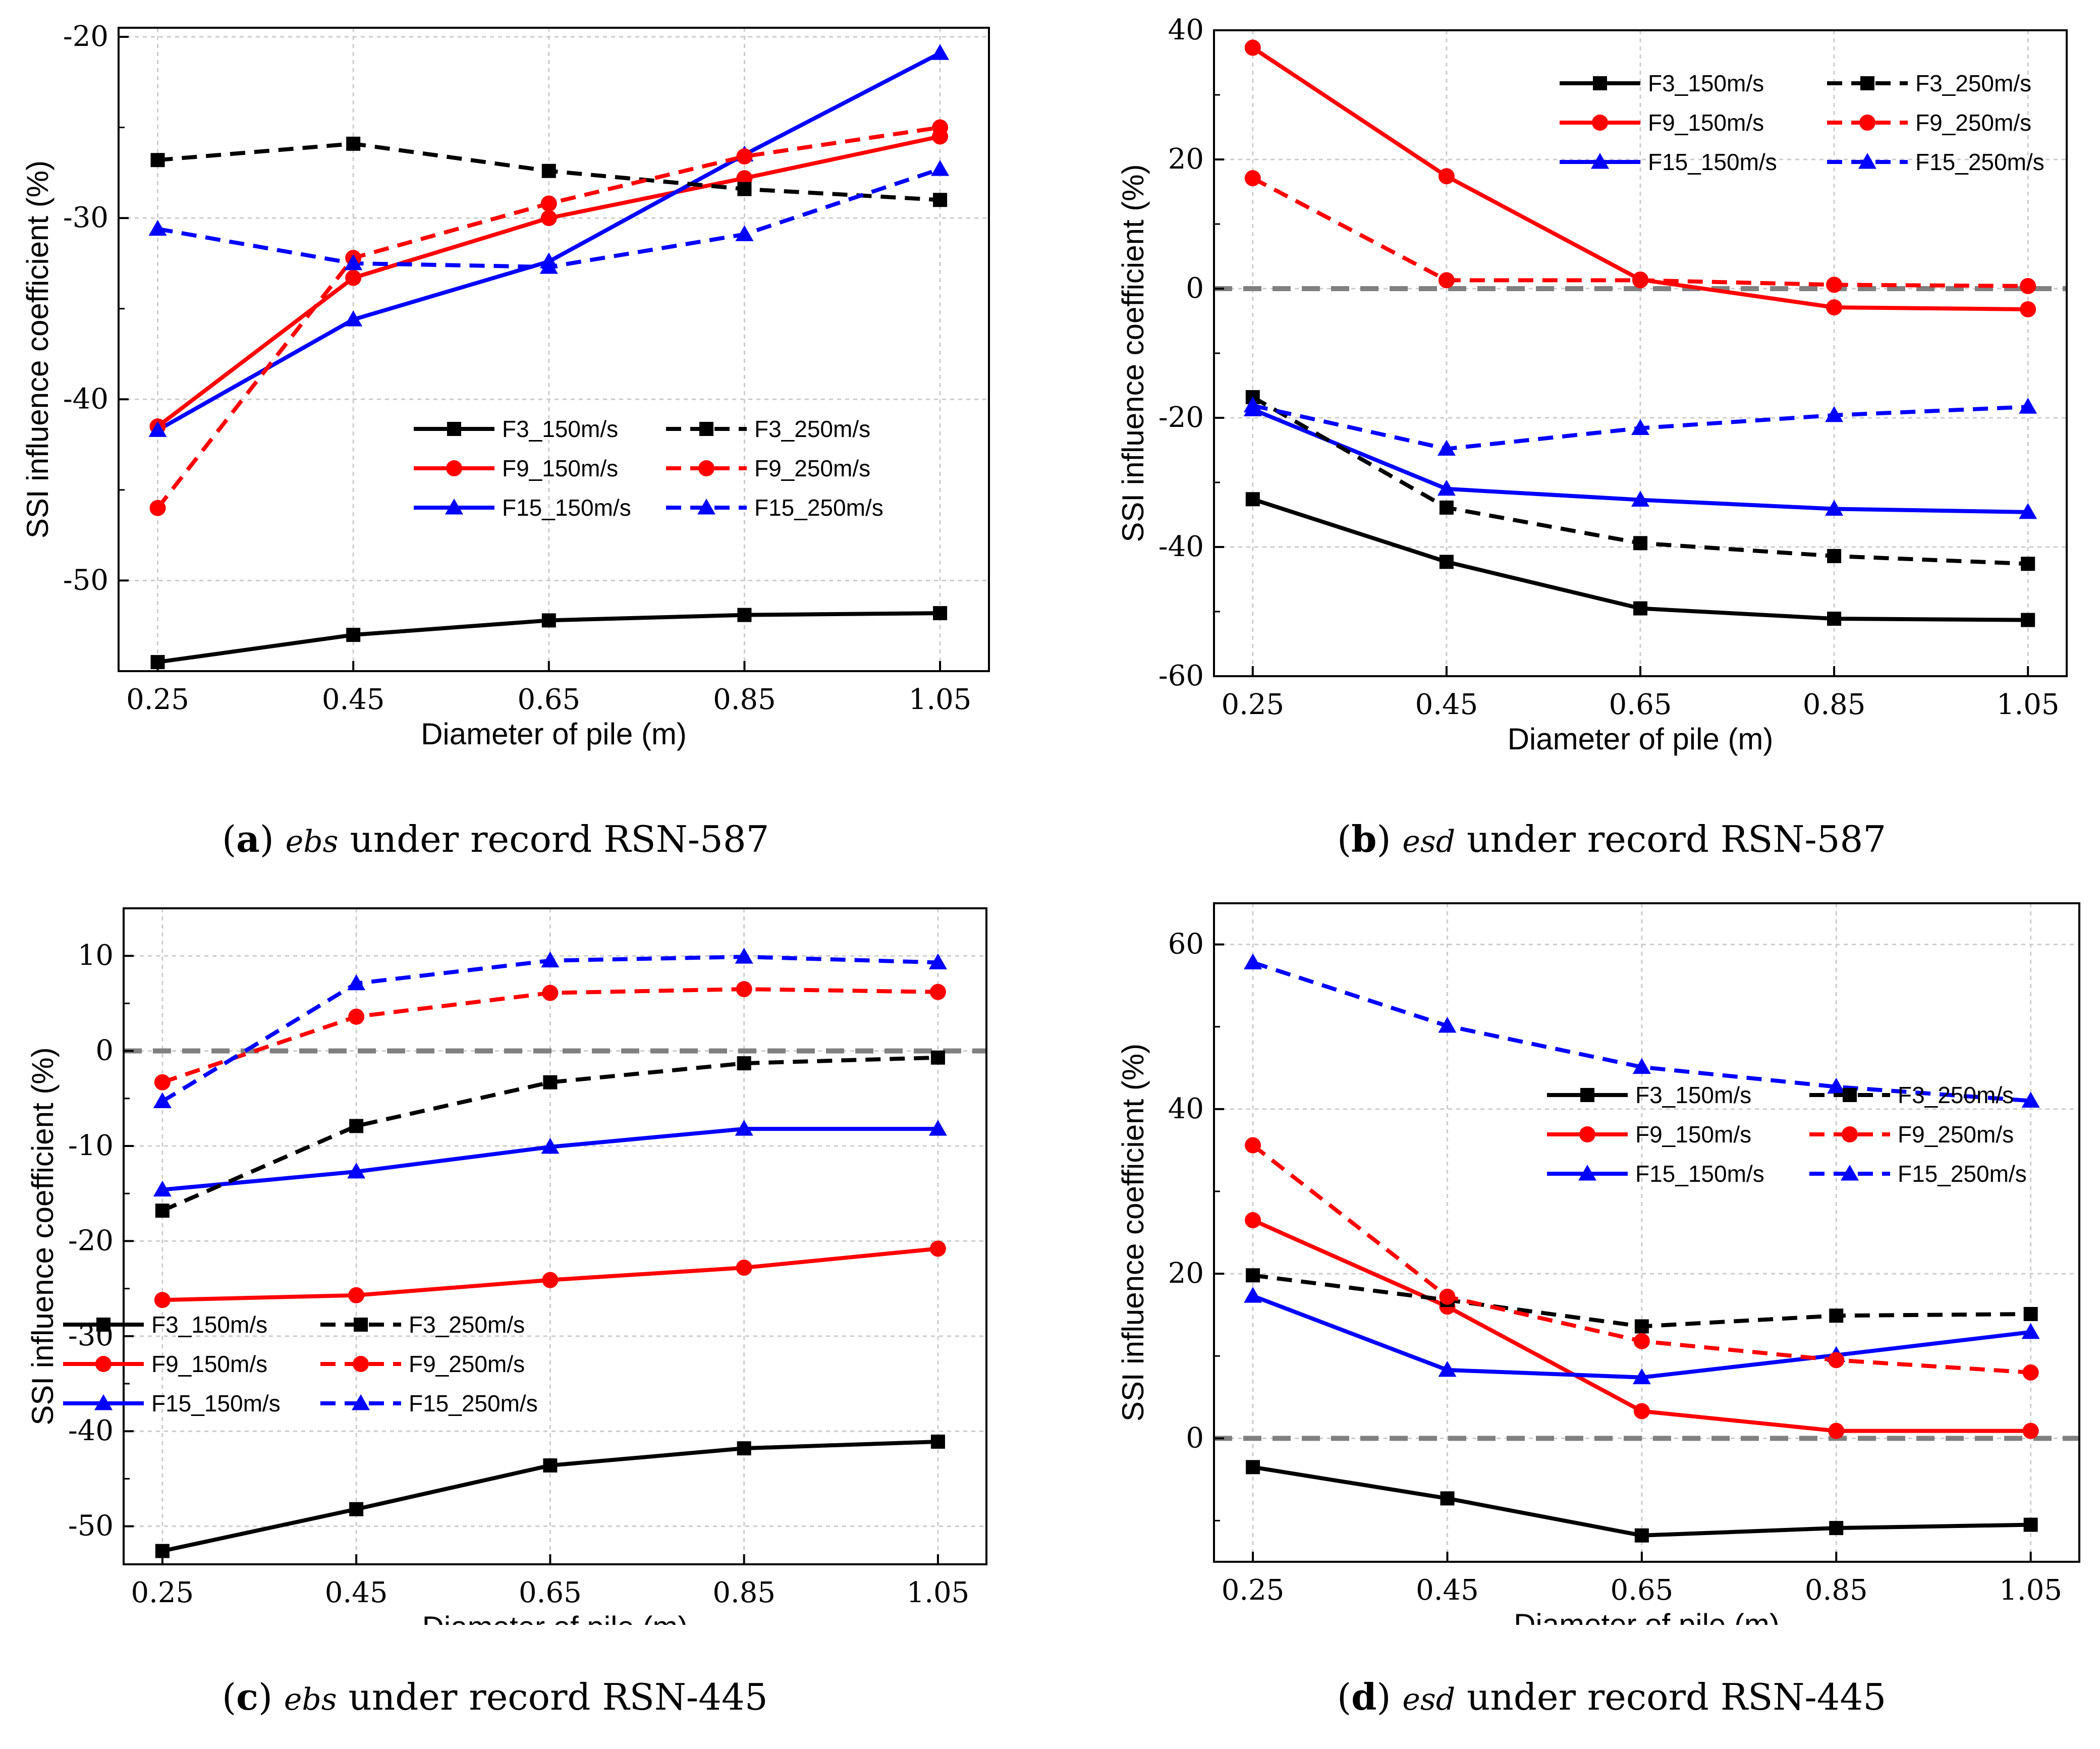  What do you see at coordinates (1133, 353) in the screenshot?
I see `y-axis-label: SSI influence coefficient (%)` at bounding box center [1133, 353].